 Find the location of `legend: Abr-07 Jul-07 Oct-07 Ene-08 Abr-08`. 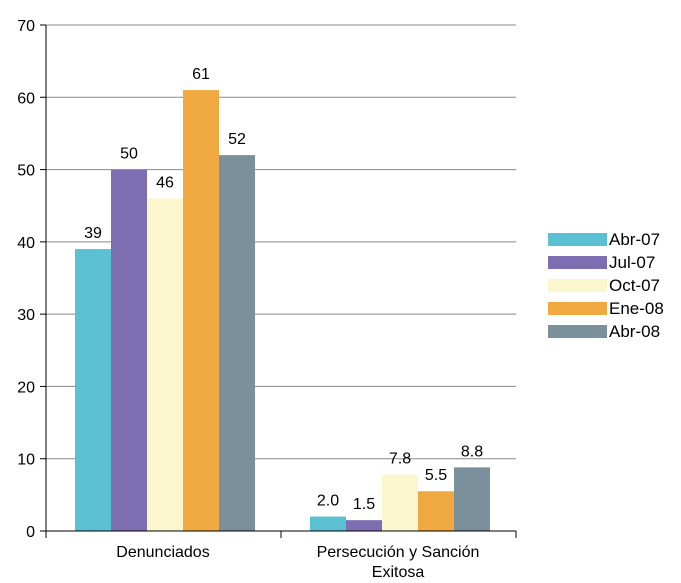

legend: Abr-07 Jul-07 Oct-07 Ene-08 Abr-08 is located at coordinates (606, 285).